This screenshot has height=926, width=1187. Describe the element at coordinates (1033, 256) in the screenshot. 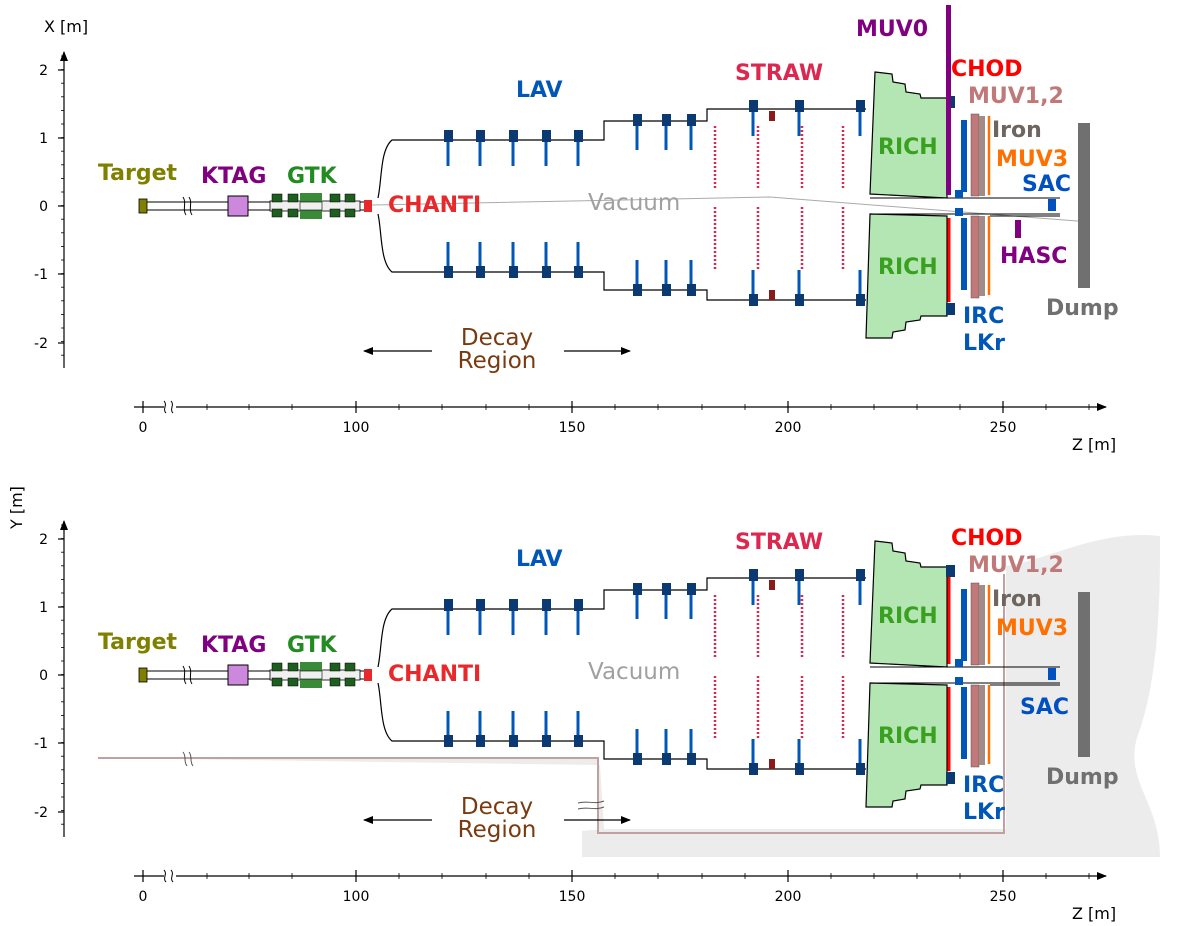

I see `label-hasc: HASC` at that location.